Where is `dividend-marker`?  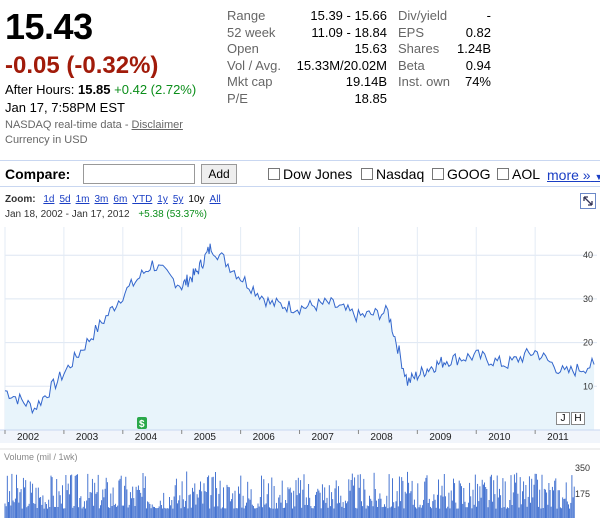
dividend-marker is located at coordinates (142, 423).